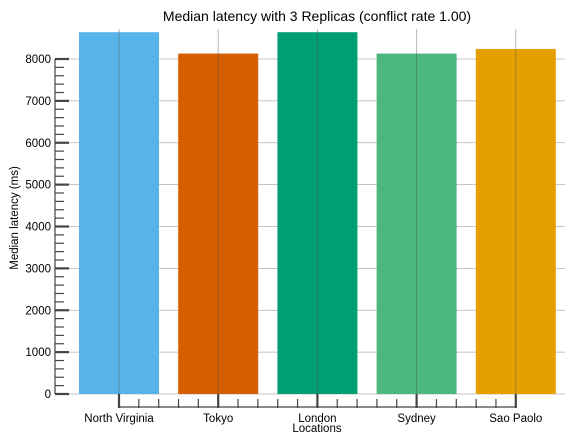  Describe the element at coordinates (38, 60) in the screenshot. I see `y-tick-label: 8000` at that location.